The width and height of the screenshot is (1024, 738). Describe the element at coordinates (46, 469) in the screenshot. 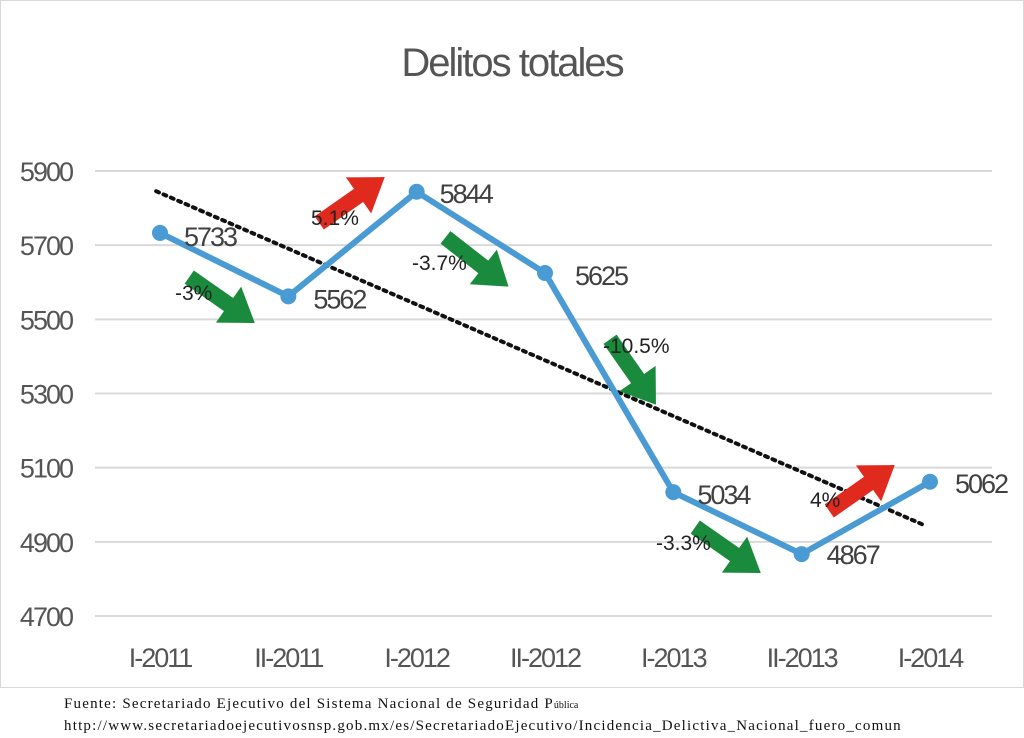

I see `y-tick-label: 5100` at that location.